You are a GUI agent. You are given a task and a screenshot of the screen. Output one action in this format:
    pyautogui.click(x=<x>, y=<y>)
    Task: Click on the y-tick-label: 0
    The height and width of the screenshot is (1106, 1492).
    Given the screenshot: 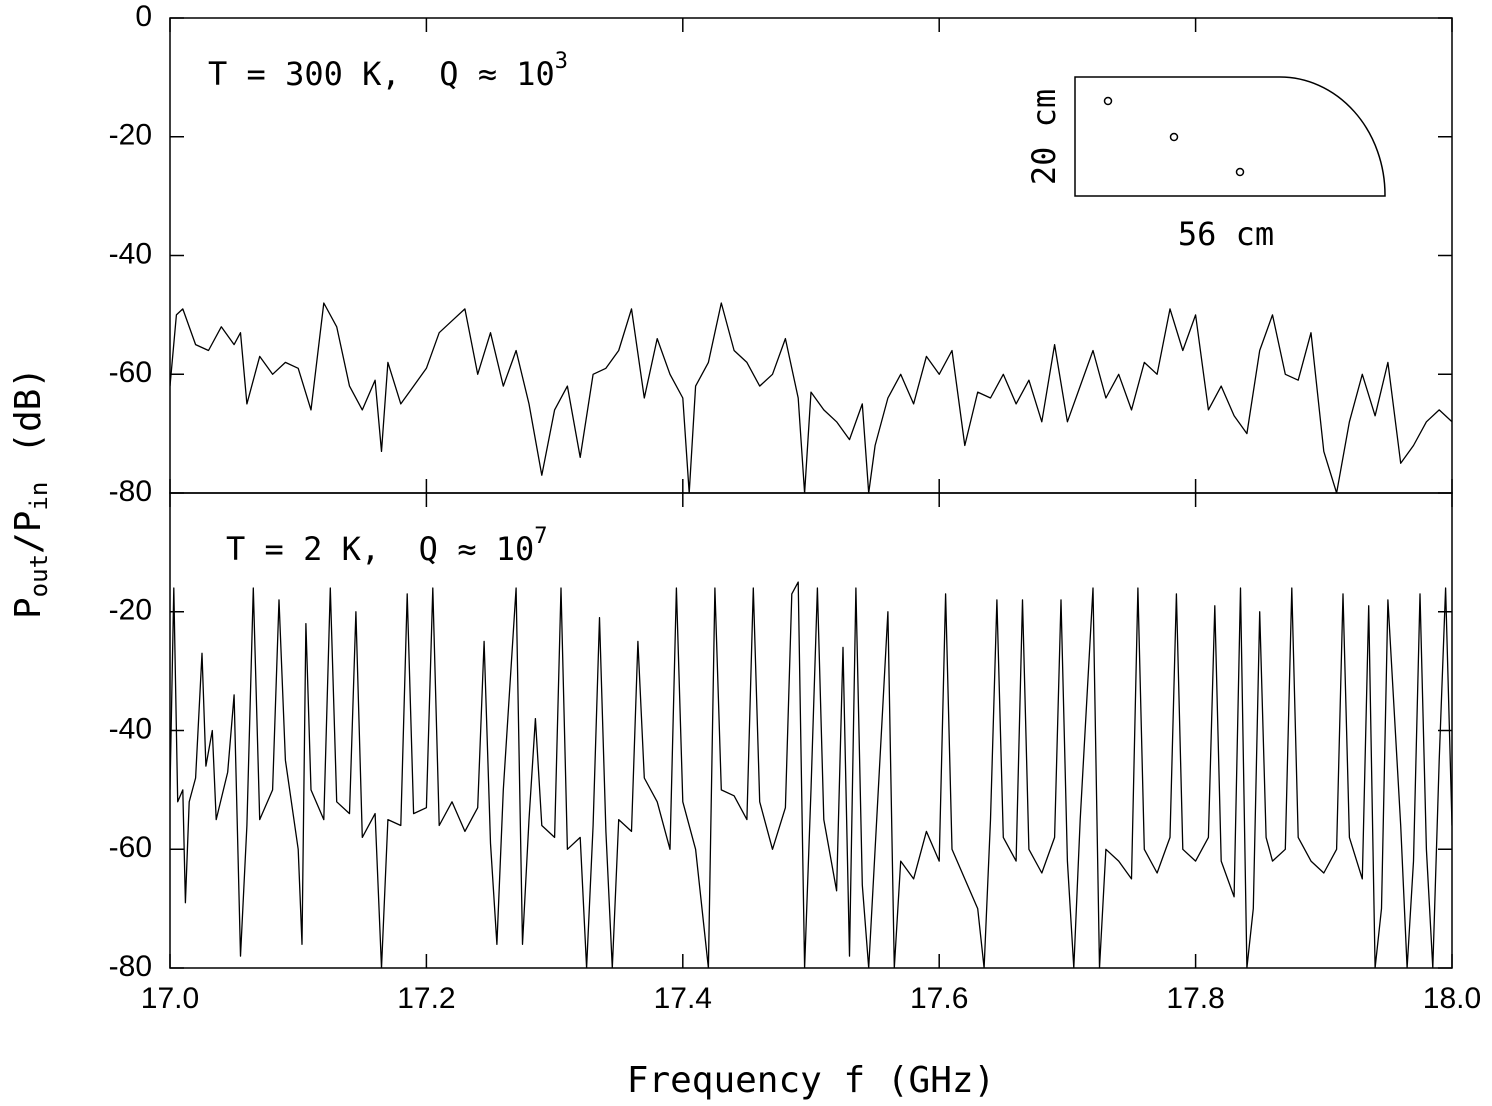 What is the action you would take?
    pyautogui.click(x=143, y=16)
    